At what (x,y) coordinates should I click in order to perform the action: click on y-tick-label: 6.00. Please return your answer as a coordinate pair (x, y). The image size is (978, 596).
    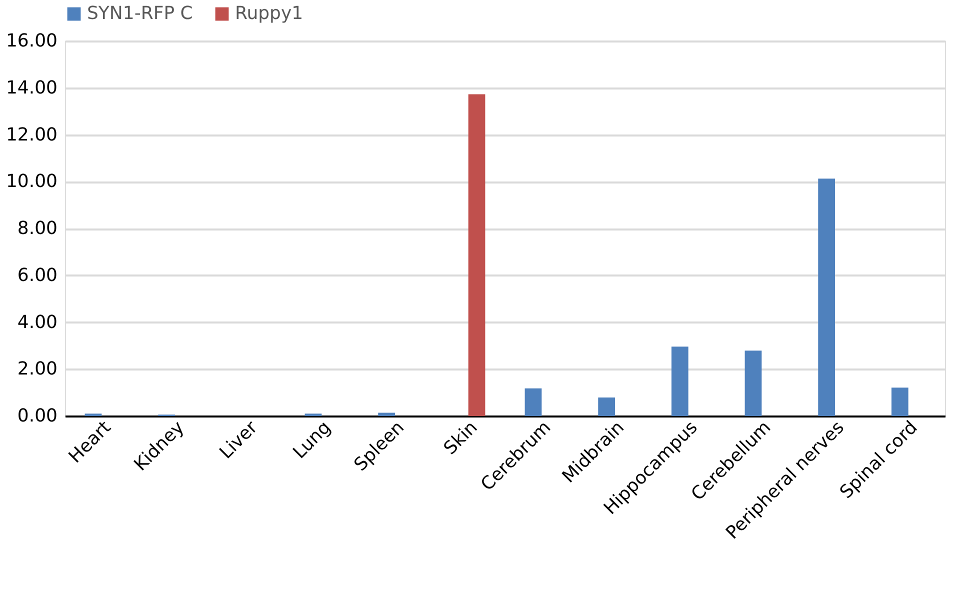
    Looking at the image, I should click on (37, 275).